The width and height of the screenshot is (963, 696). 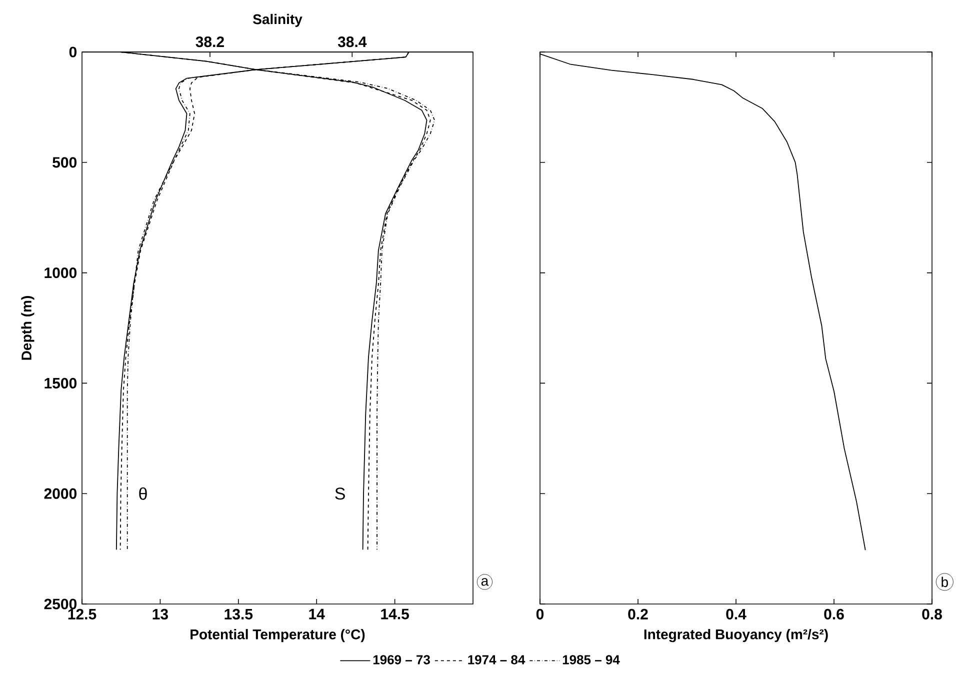 What do you see at coordinates (160, 614) in the screenshot?
I see `x-tick-label: 13` at bounding box center [160, 614].